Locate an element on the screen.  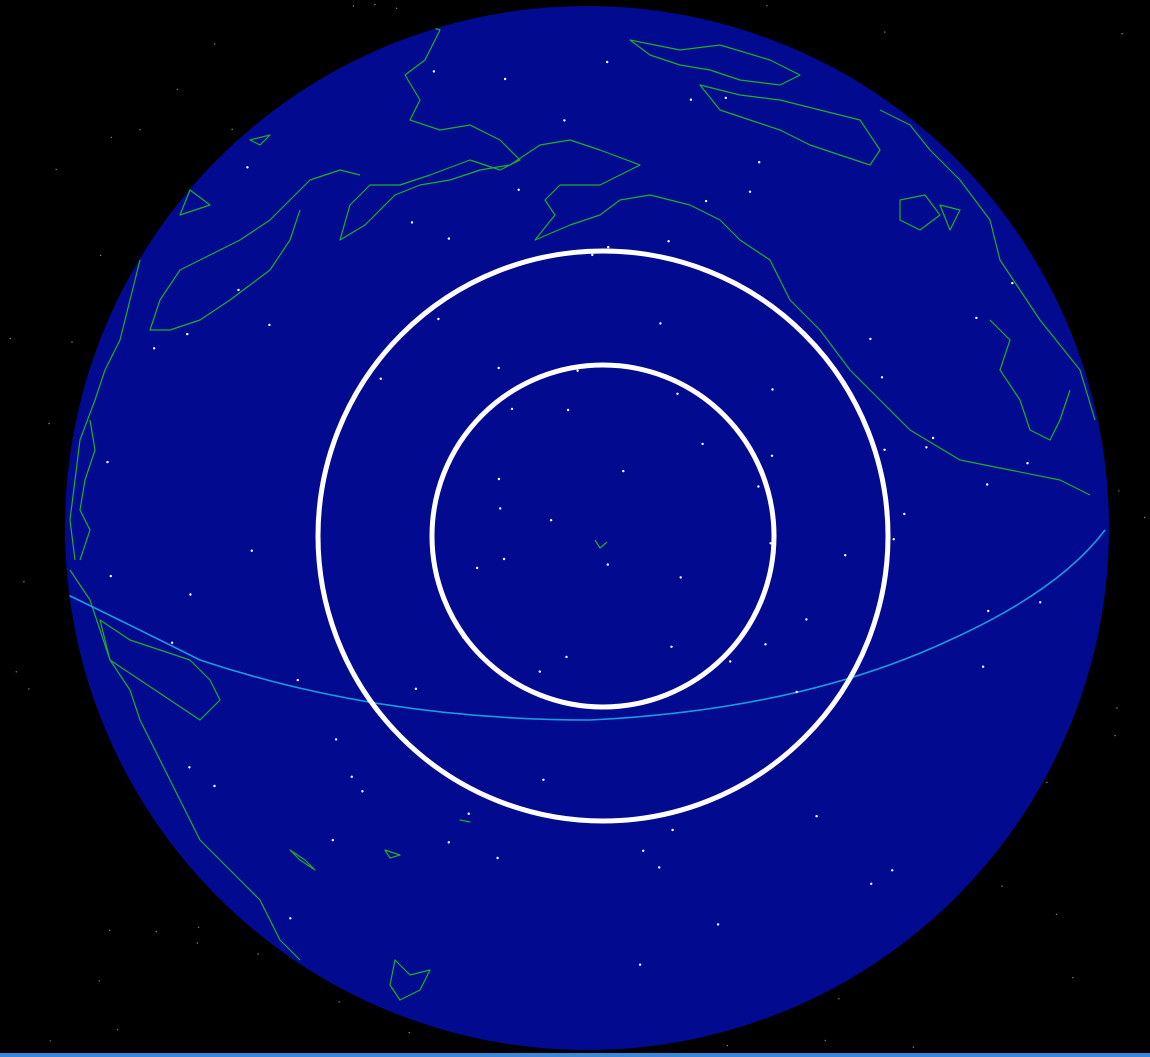
inner-ring is located at coordinates (603, 536).